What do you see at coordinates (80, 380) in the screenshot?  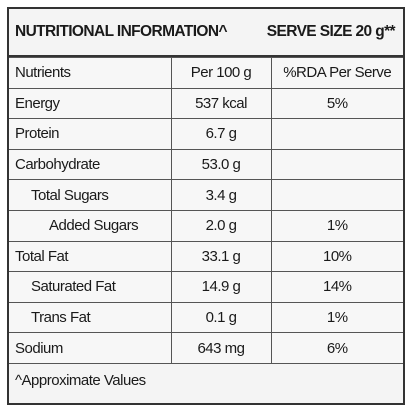 I see `footer: ^Approximate Values` at bounding box center [80, 380].